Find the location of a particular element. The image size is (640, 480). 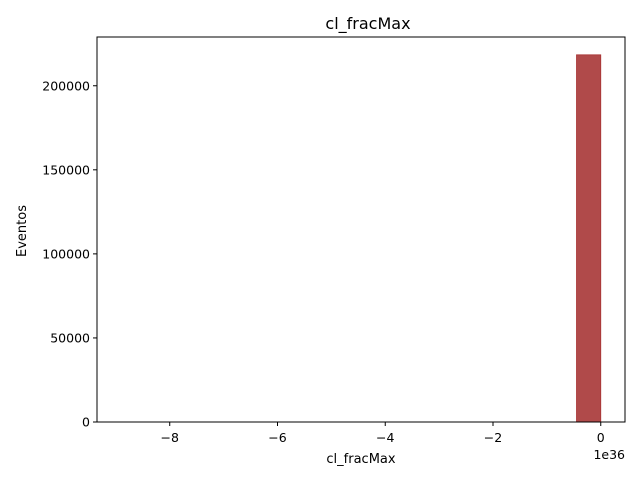

y-tick-label: 50000 is located at coordinates (70, 337).